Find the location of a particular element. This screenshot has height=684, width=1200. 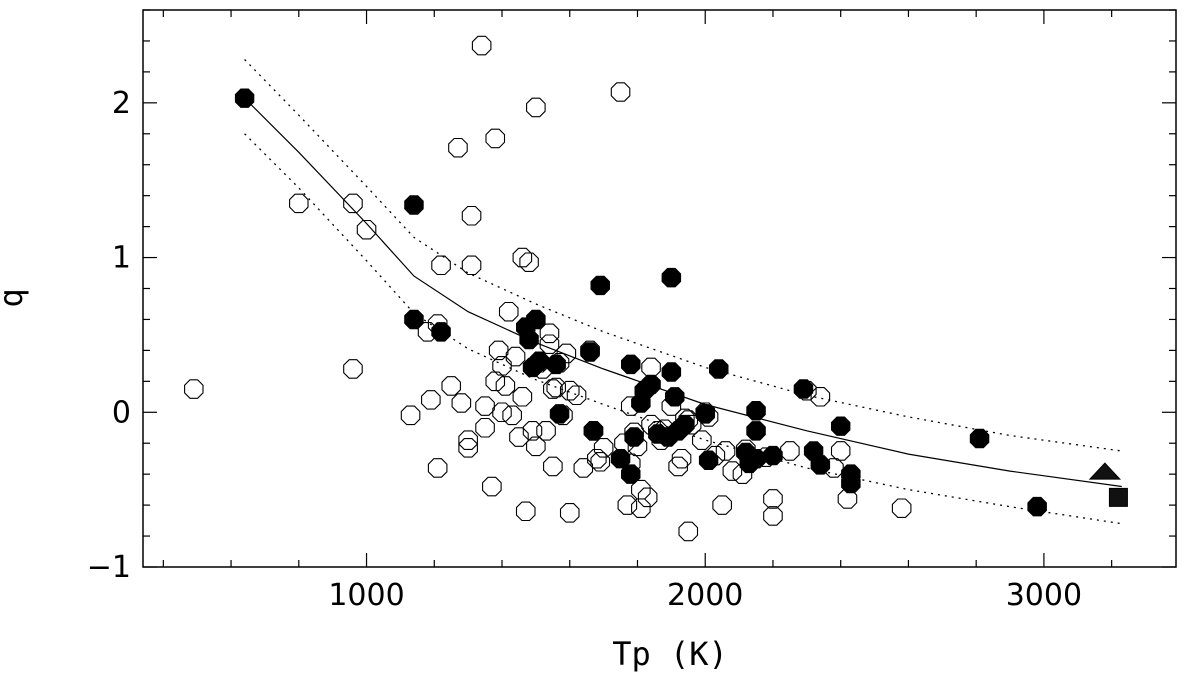

y-tick-label: 2 is located at coordinates (121, 103).